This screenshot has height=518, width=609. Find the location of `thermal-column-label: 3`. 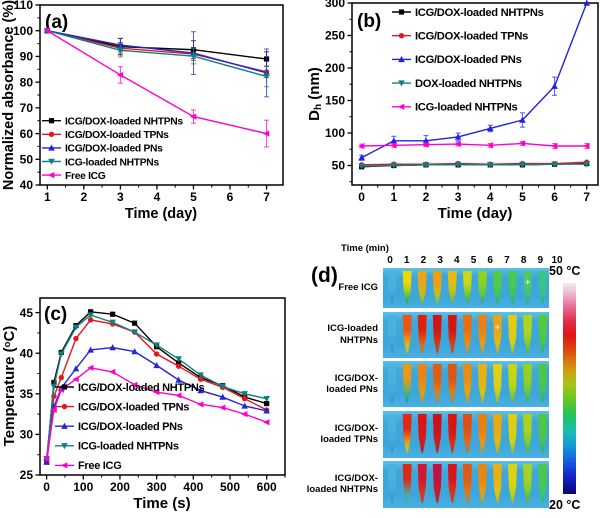

thermal-column-label: 3 is located at coordinates (440, 260).